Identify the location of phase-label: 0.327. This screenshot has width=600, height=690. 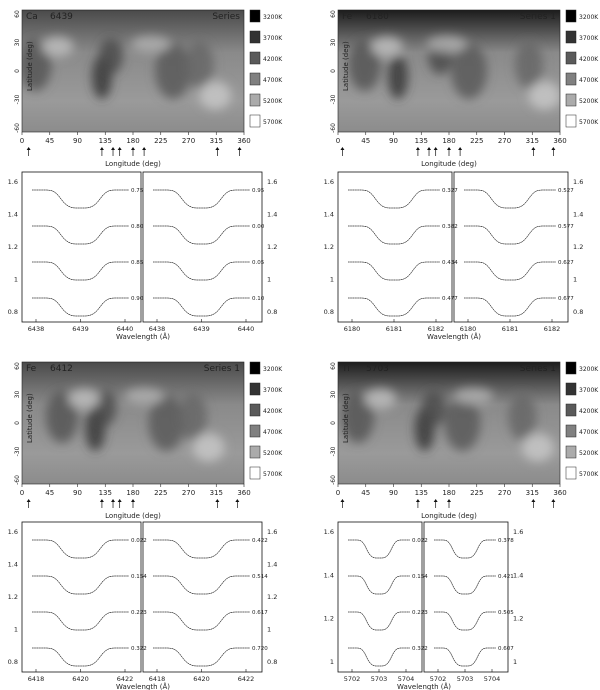
(450, 191).